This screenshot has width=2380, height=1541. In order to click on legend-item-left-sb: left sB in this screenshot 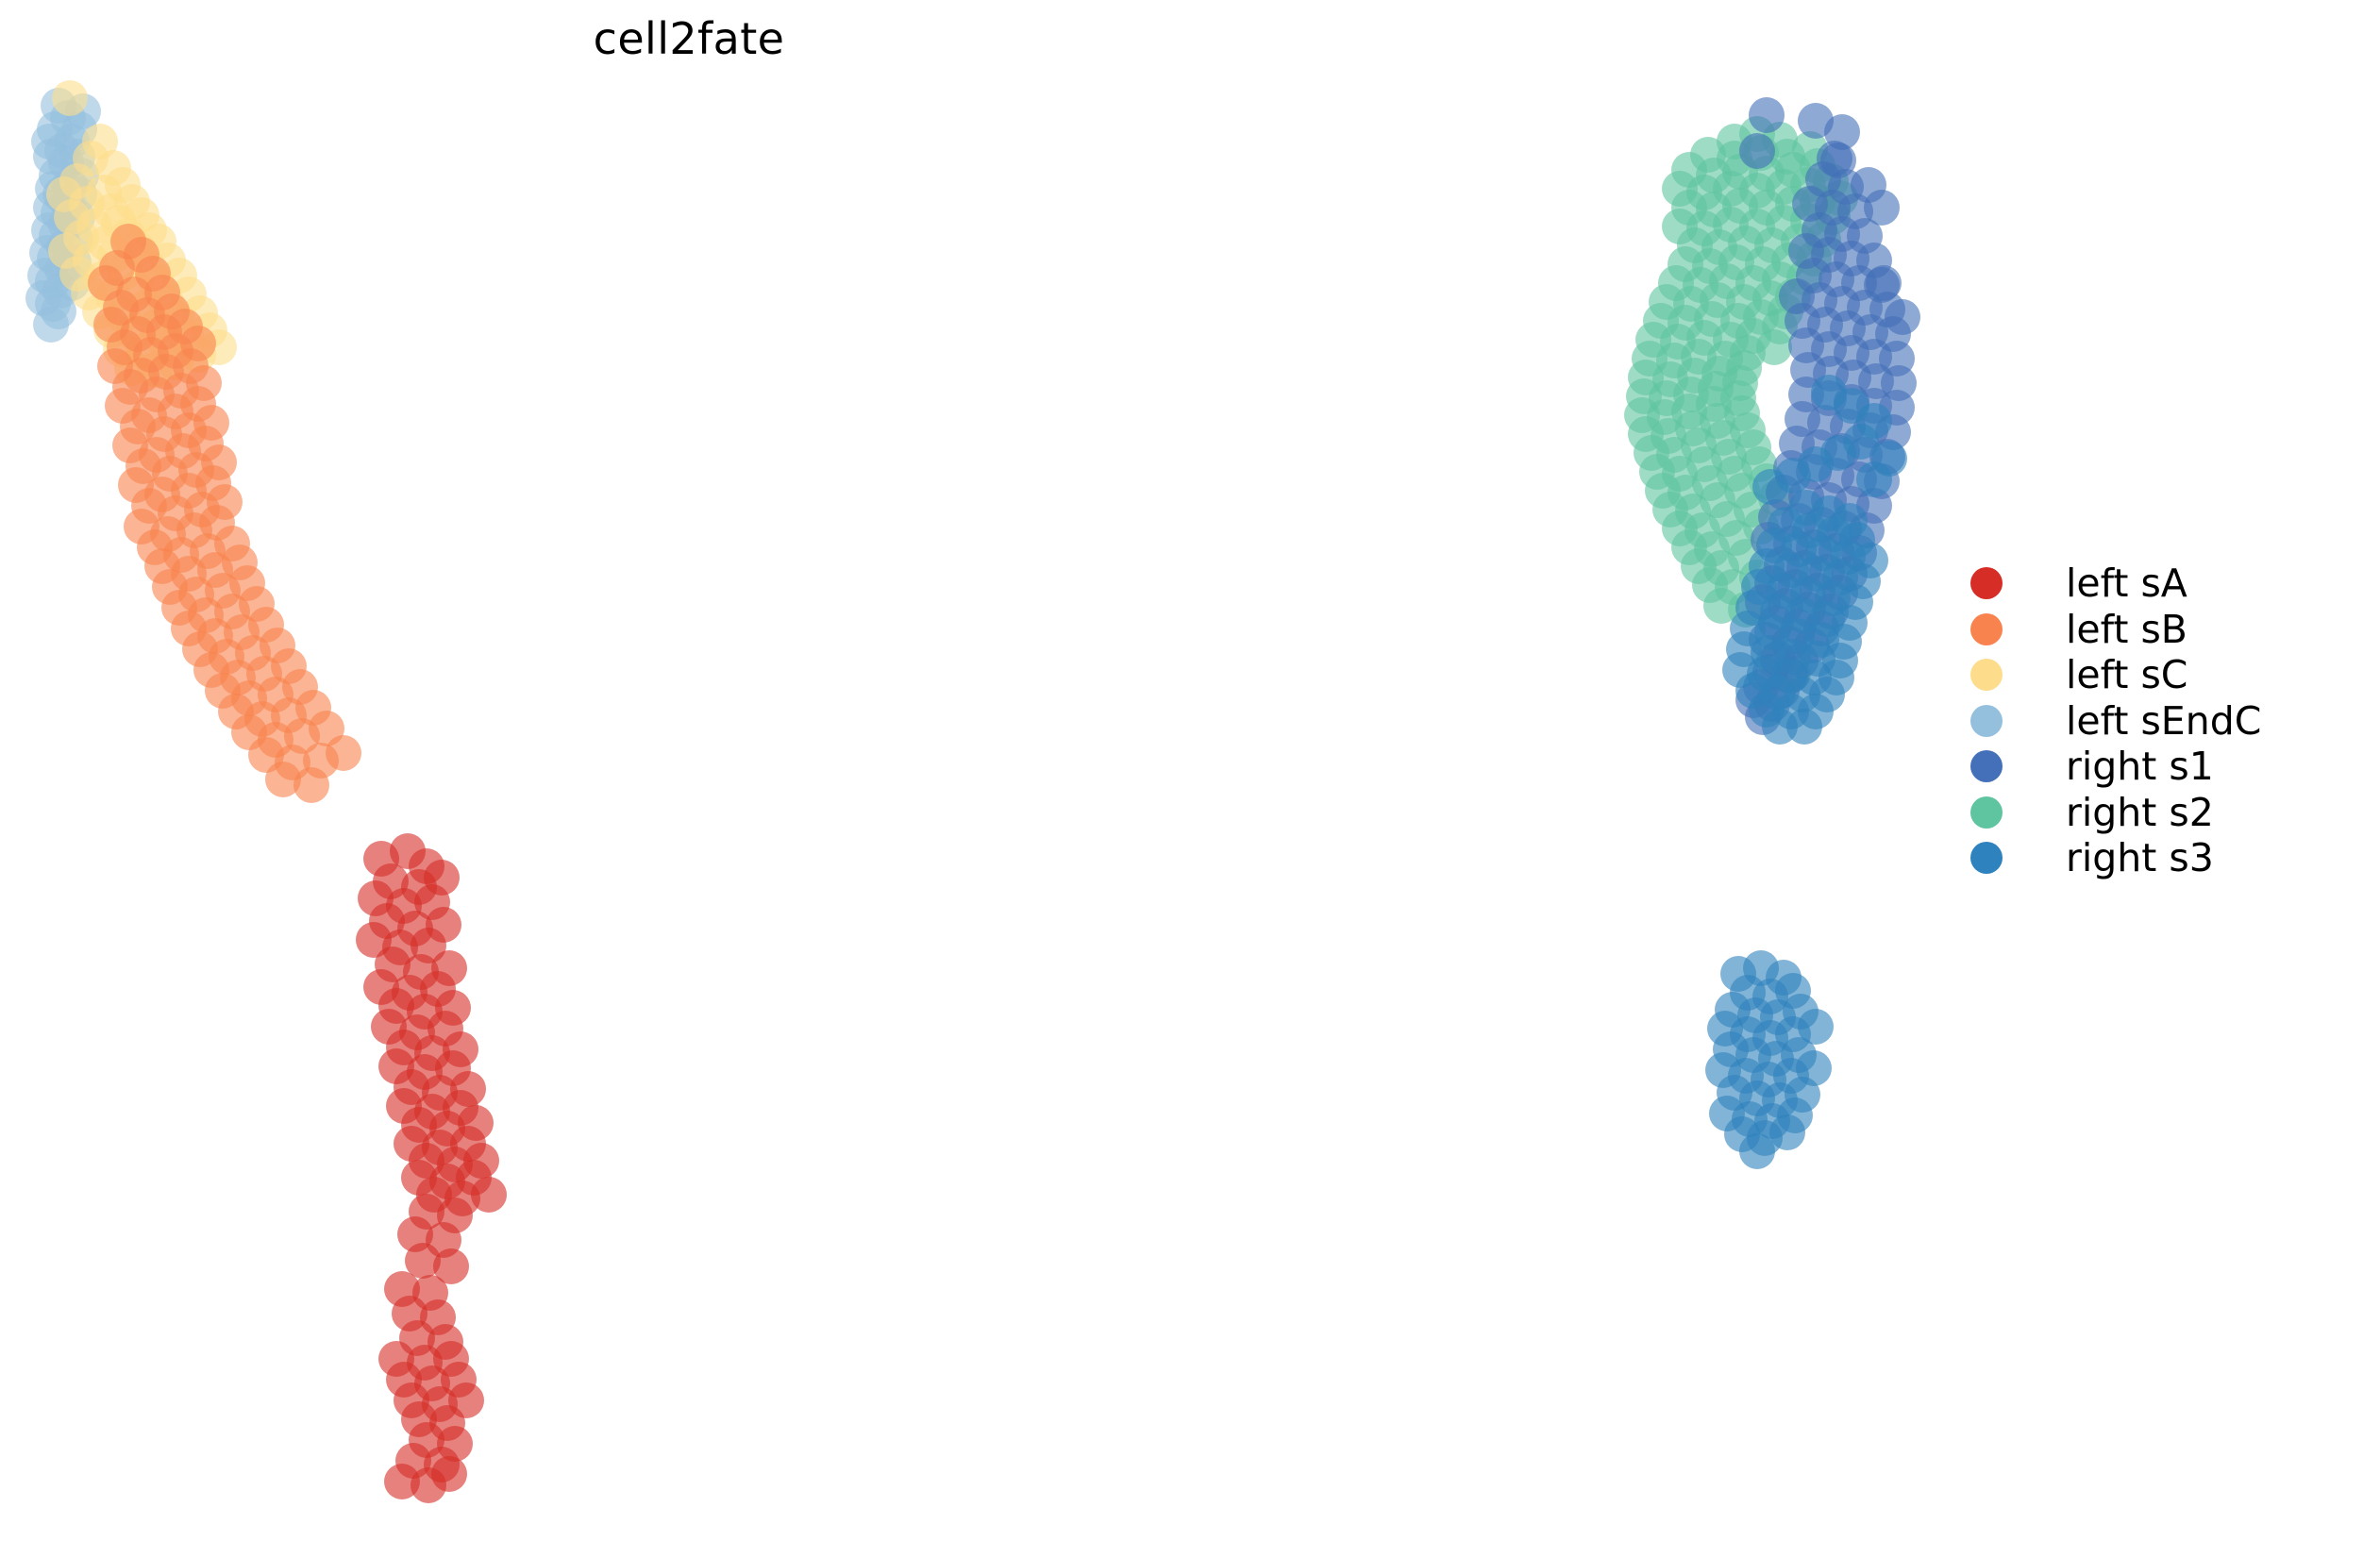, I will do `click(2168, 630)`.